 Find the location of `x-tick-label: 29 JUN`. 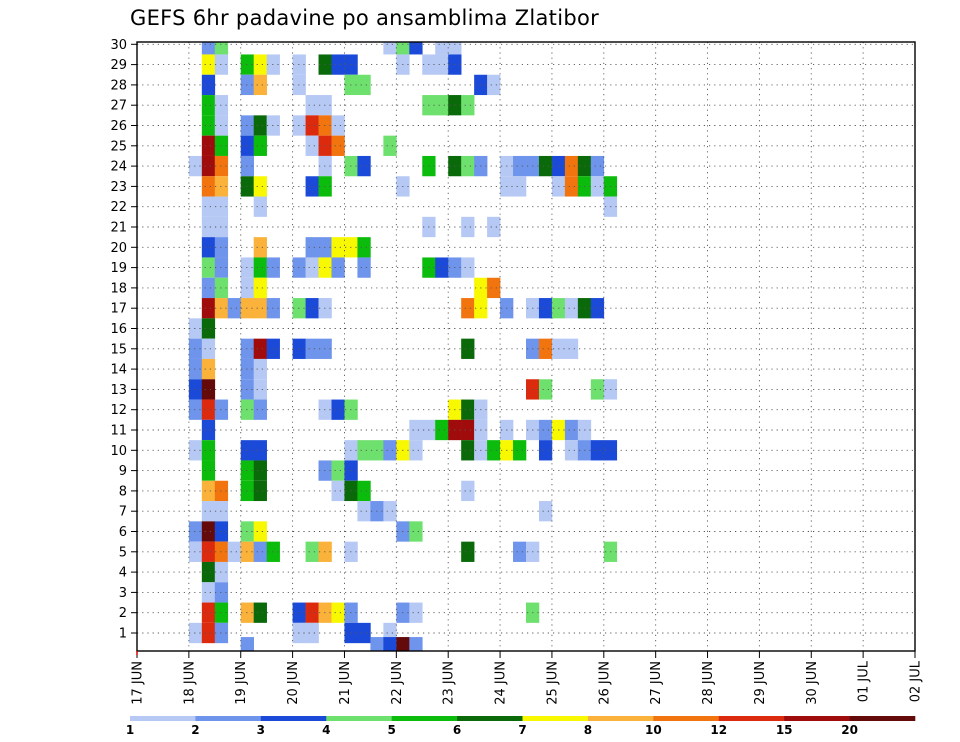

x-tick-label: 29 JUN is located at coordinates (760, 683).